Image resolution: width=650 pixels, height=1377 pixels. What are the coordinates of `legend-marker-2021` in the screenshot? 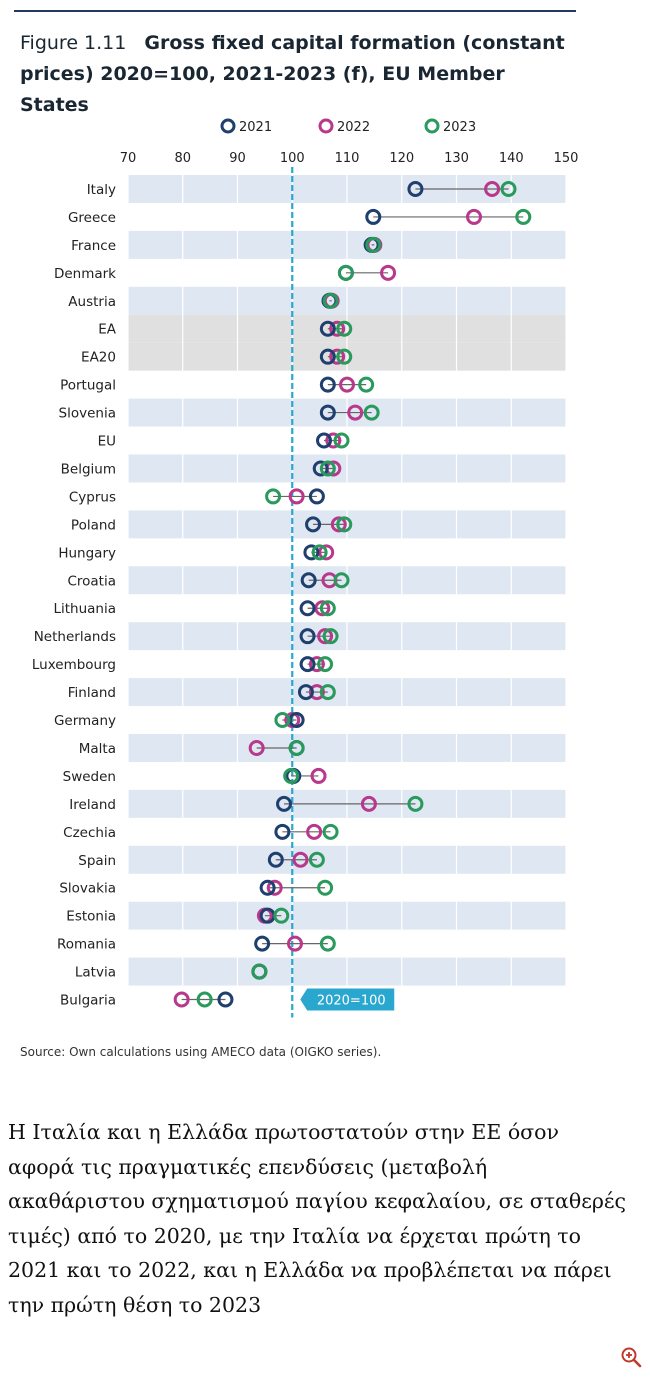 It's located at (228, 126).